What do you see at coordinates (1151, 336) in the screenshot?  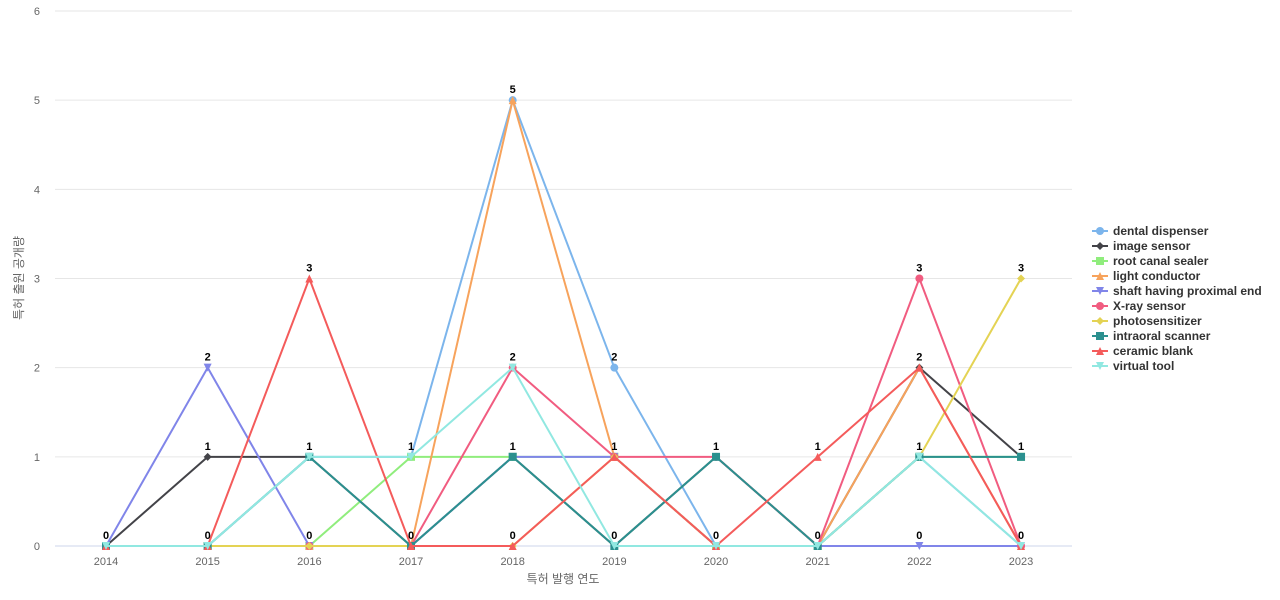 I see `legend-item: intraoral scanner` at bounding box center [1151, 336].